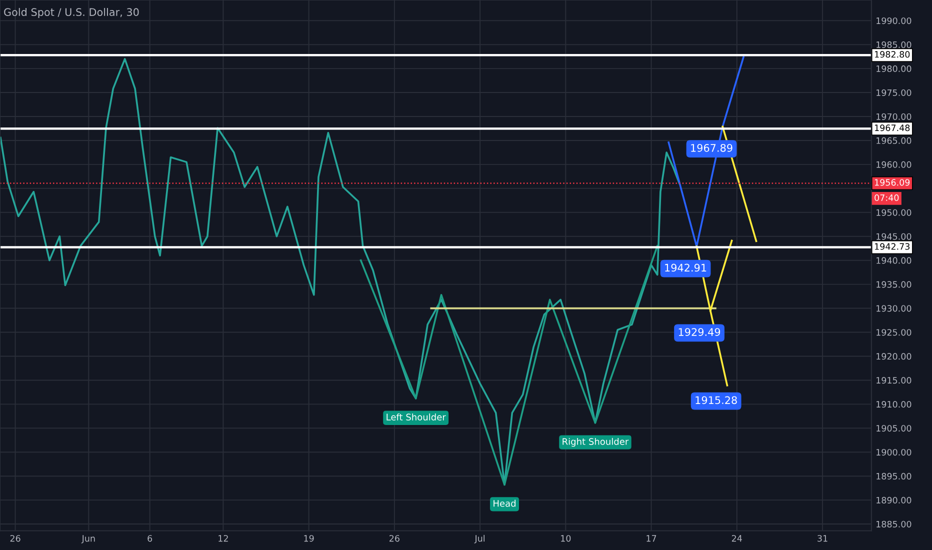  I want to click on annotation: 1915.28, so click(716, 400).